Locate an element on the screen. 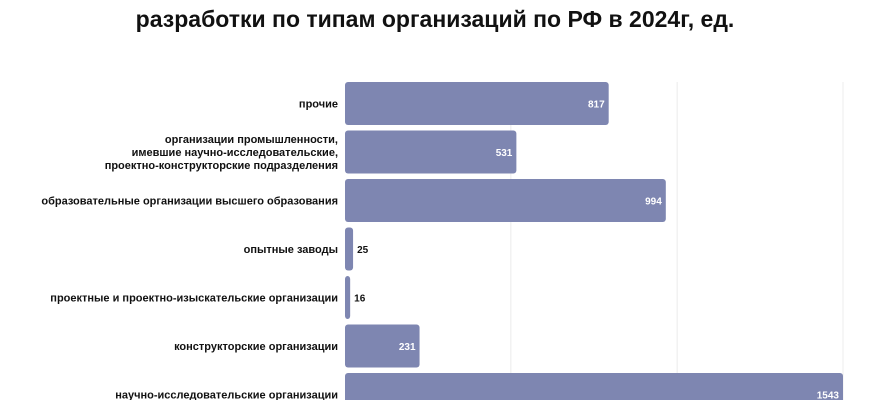  value-label-6: 1543 is located at coordinates (828, 395).